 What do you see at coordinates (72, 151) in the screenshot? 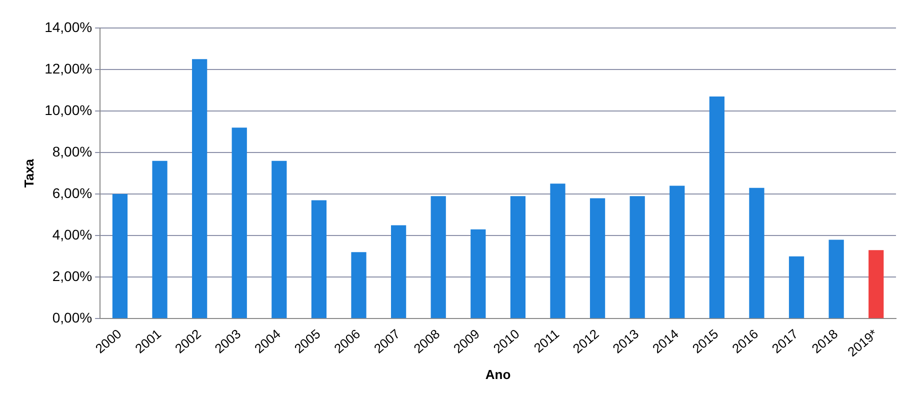
I see `y-tick-label: 8,00%` at bounding box center [72, 151].